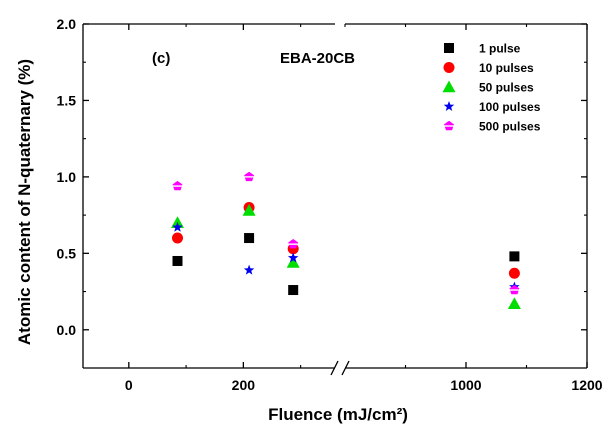  I want to click on legend-label: 50 pulses, so click(506, 88).